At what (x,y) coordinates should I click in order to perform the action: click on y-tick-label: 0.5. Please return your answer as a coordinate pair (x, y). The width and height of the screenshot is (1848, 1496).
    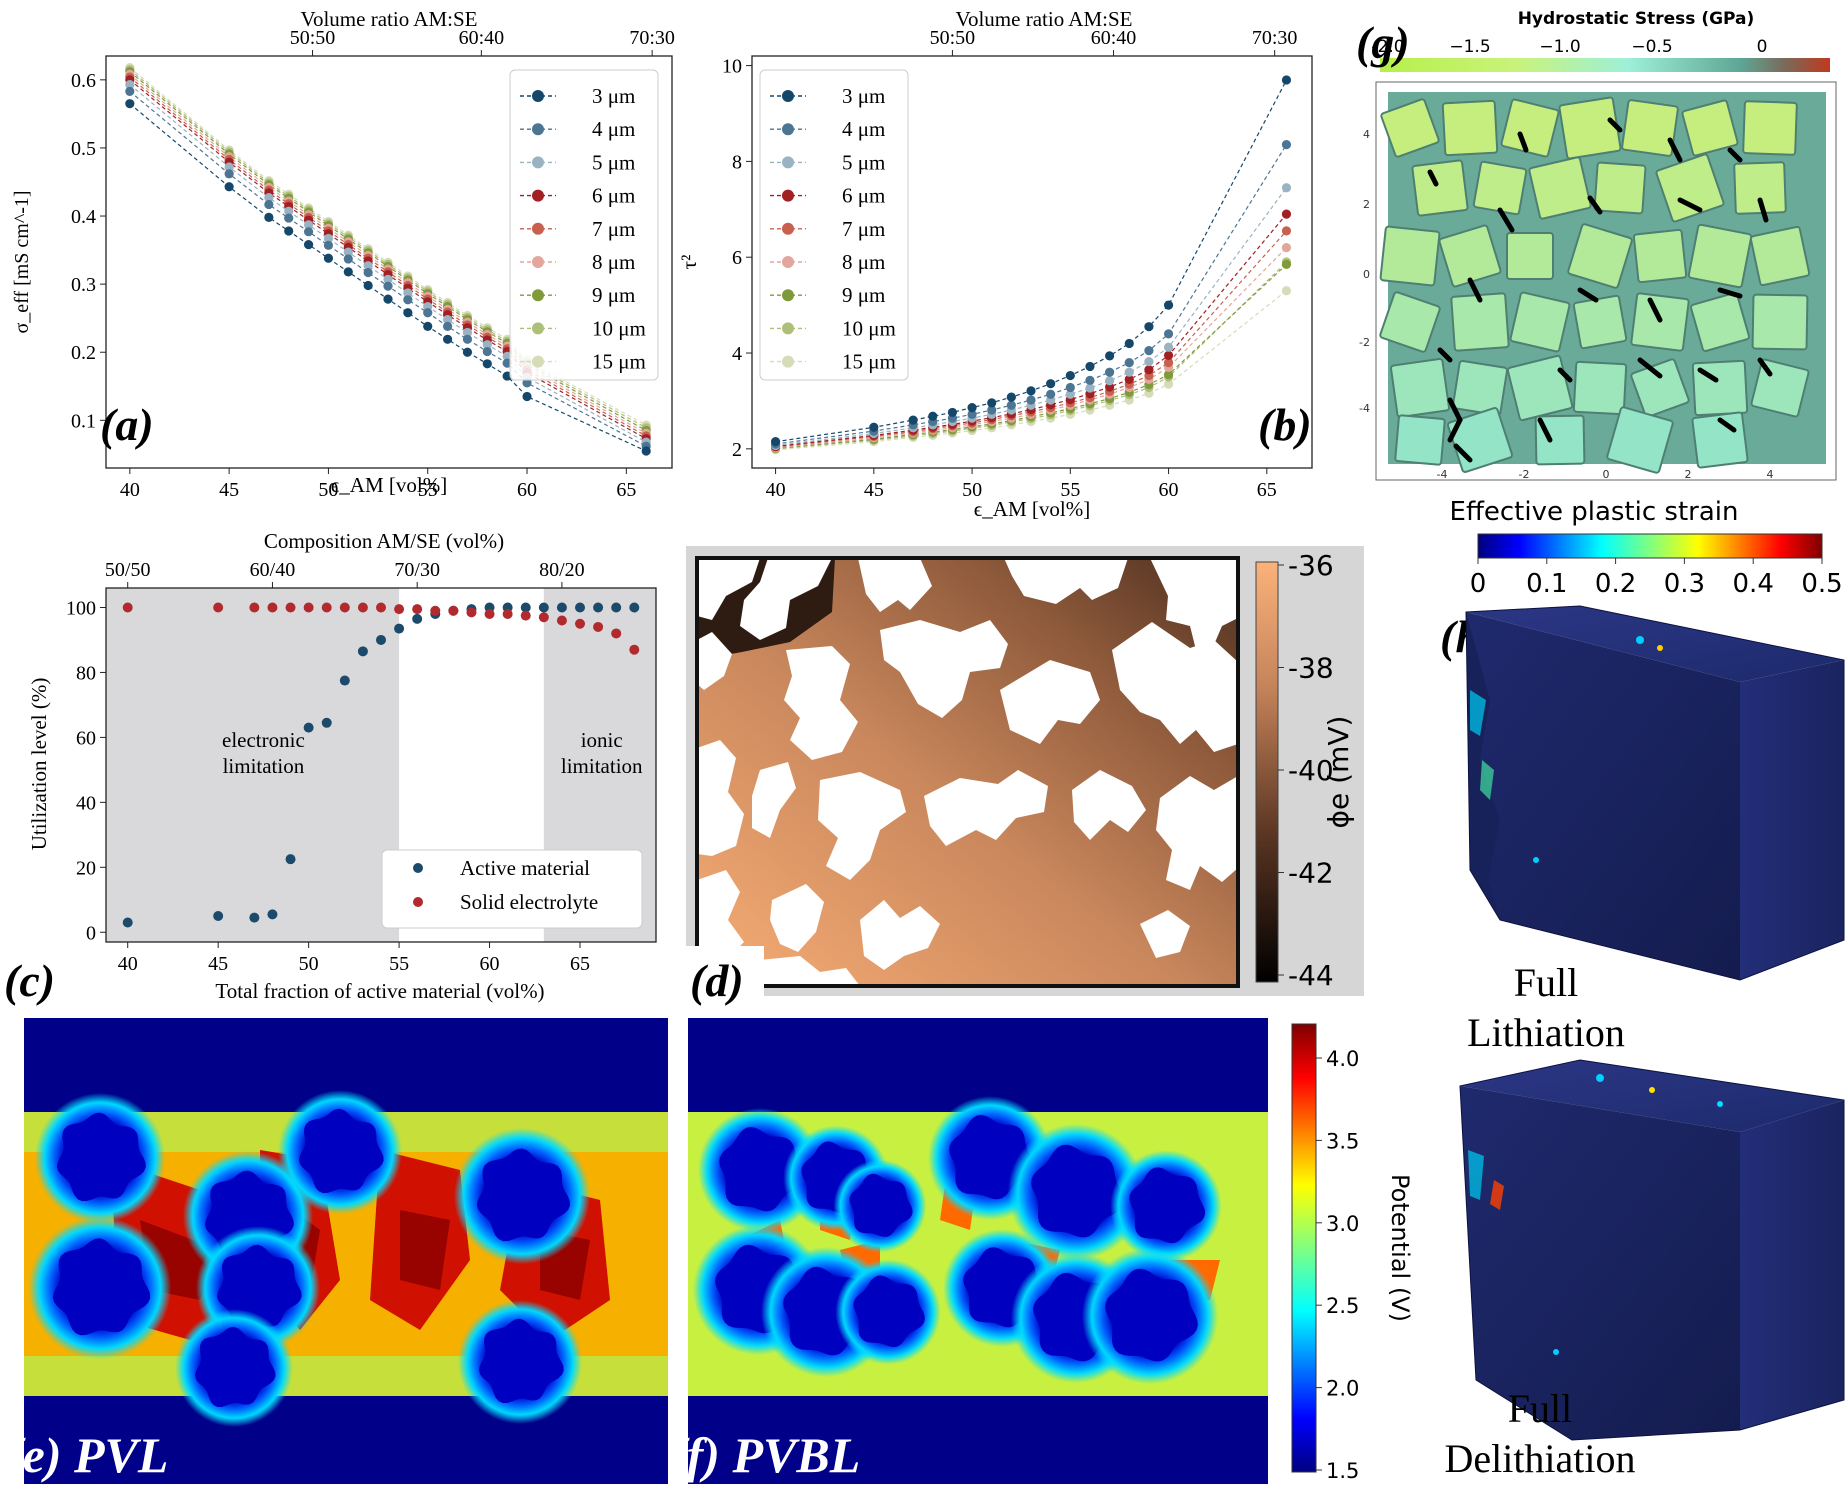
    Looking at the image, I should click on (83, 149).